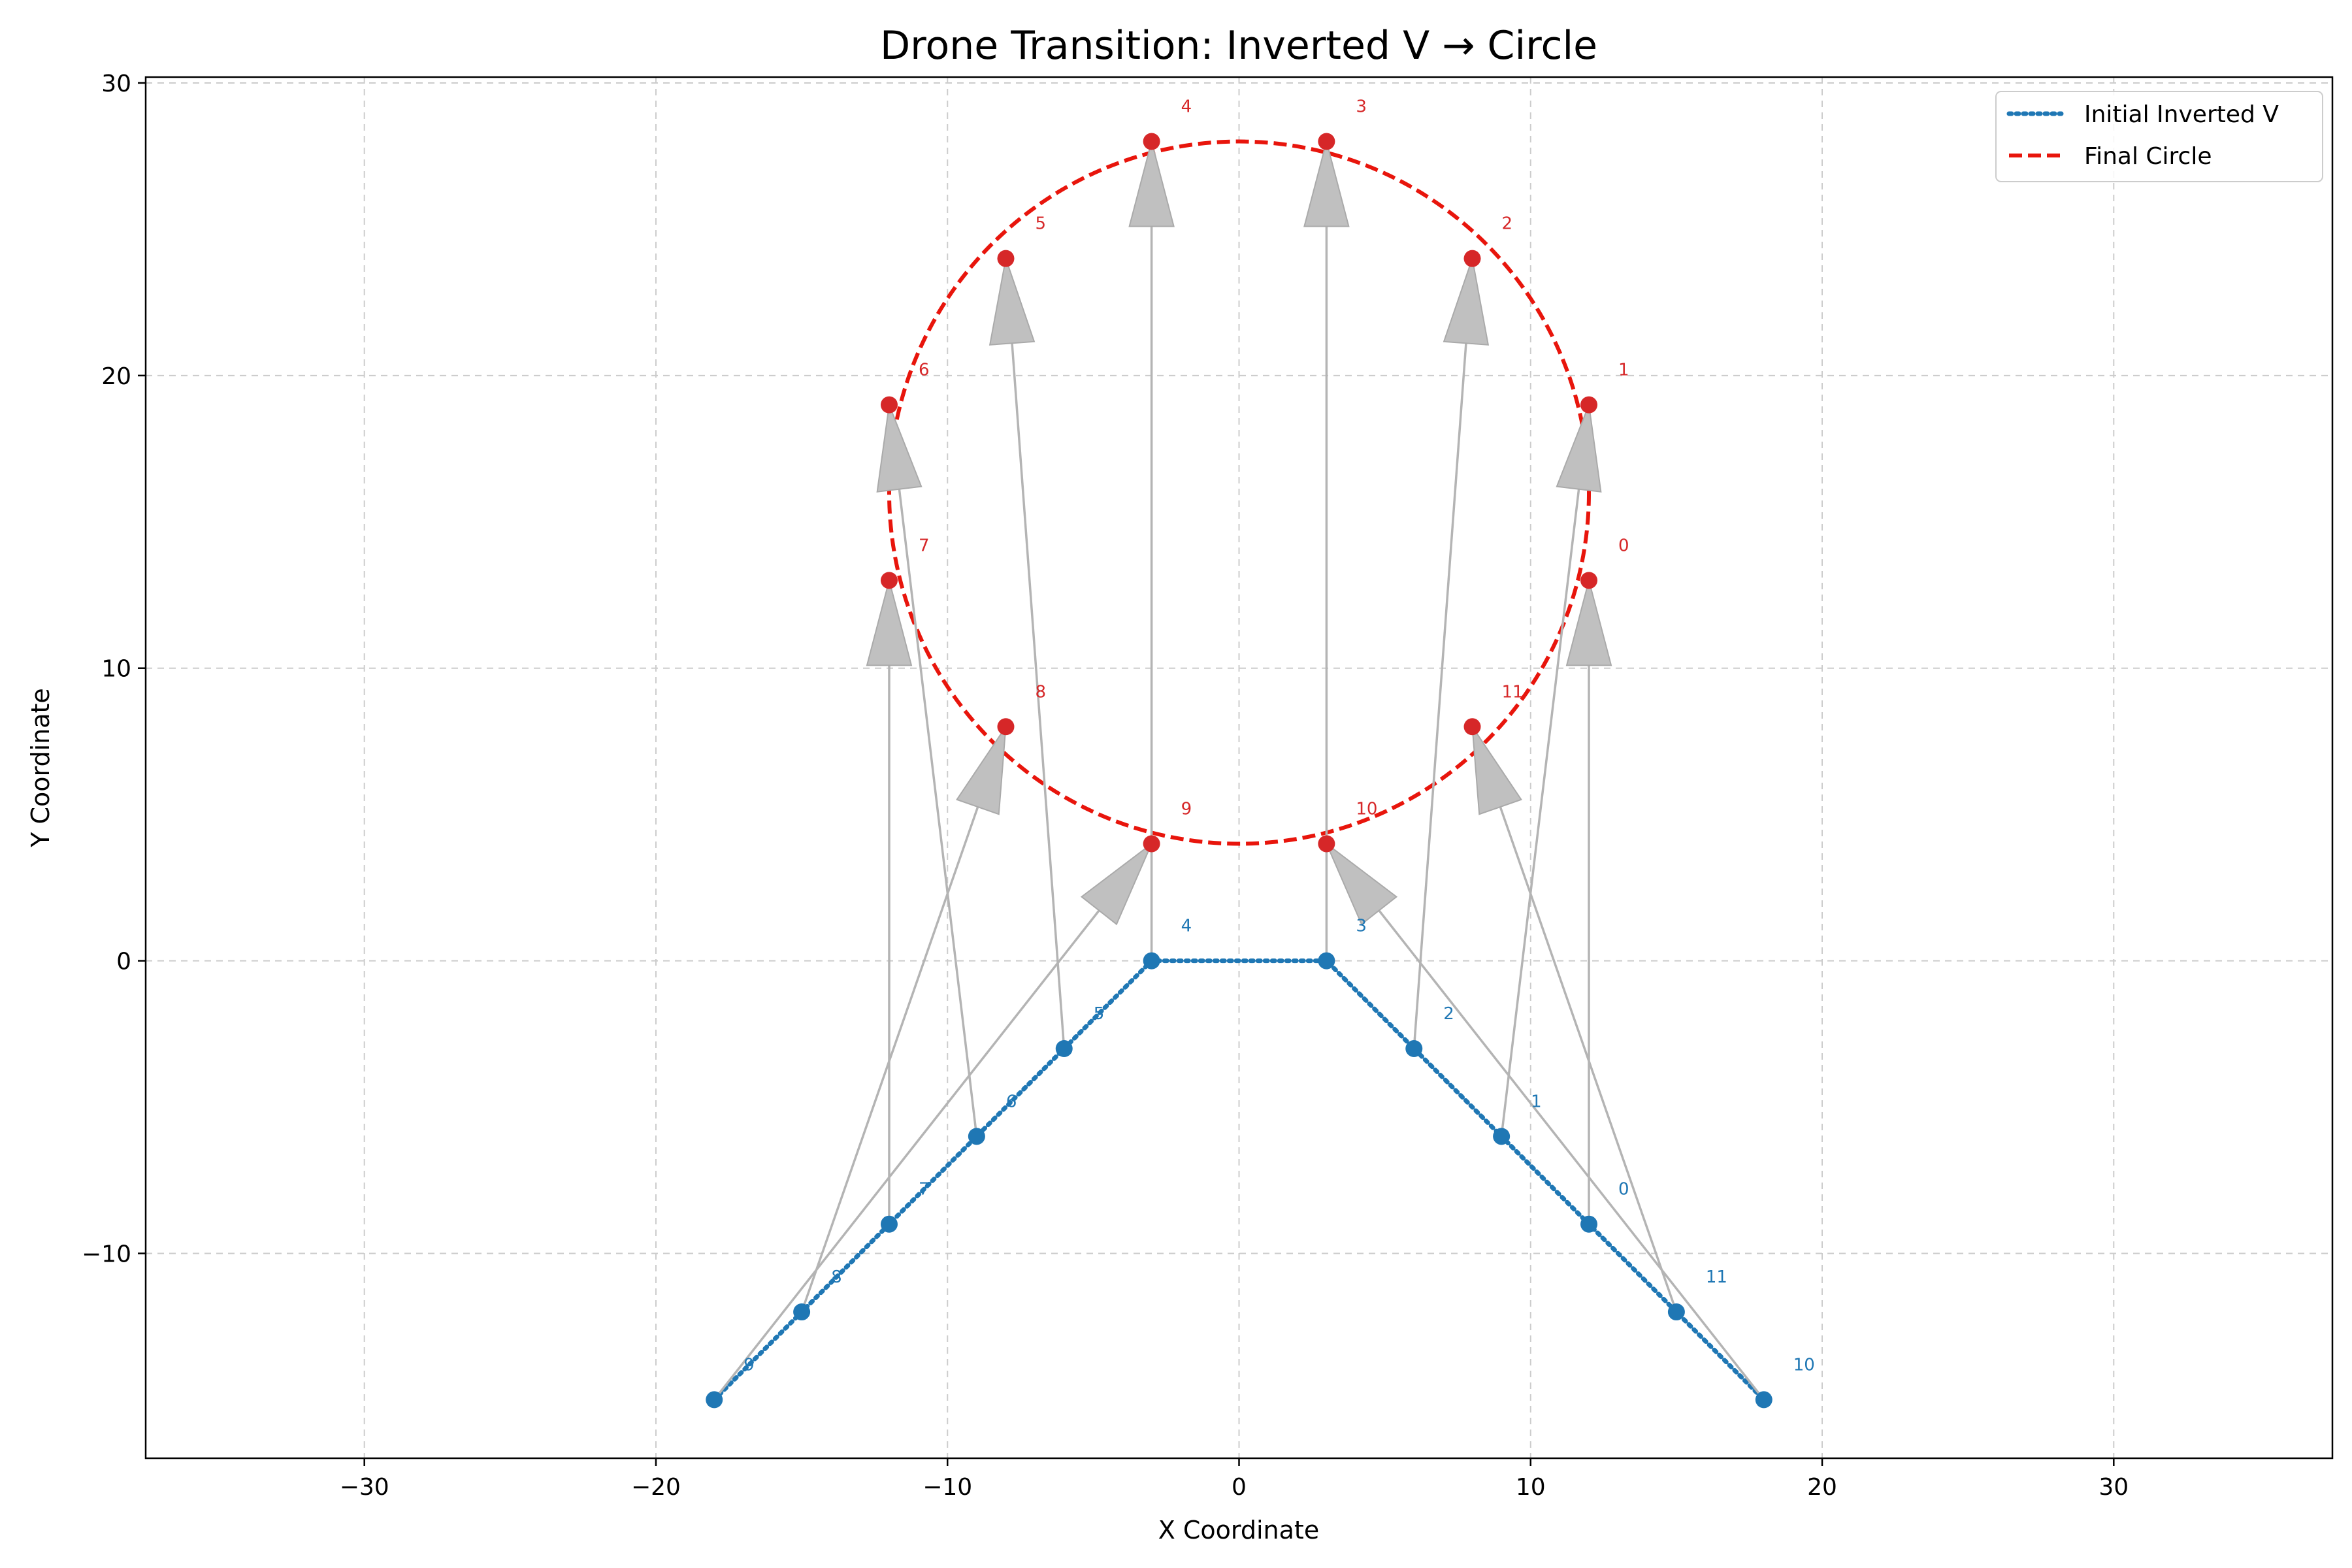 The height and width of the screenshot is (1568, 2352). I want to click on x-ticks: −30 −20 −10 0 10 20 30, so click(1234, 1479).